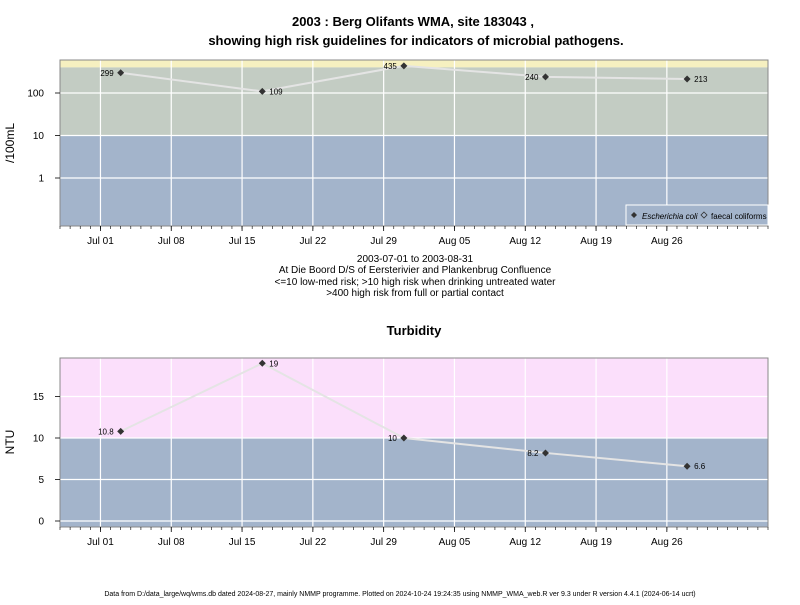  Describe the element at coordinates (10, 143) in the screenshot. I see `y-axis-label: /100mL` at that location.